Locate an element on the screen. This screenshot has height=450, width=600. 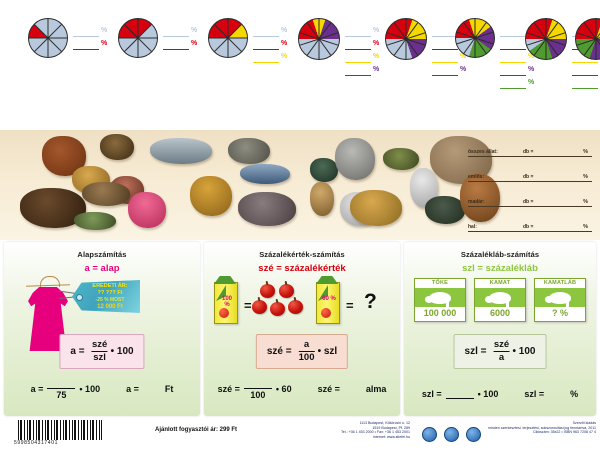
animal-roe-deer is located at coordinates (211, 196).